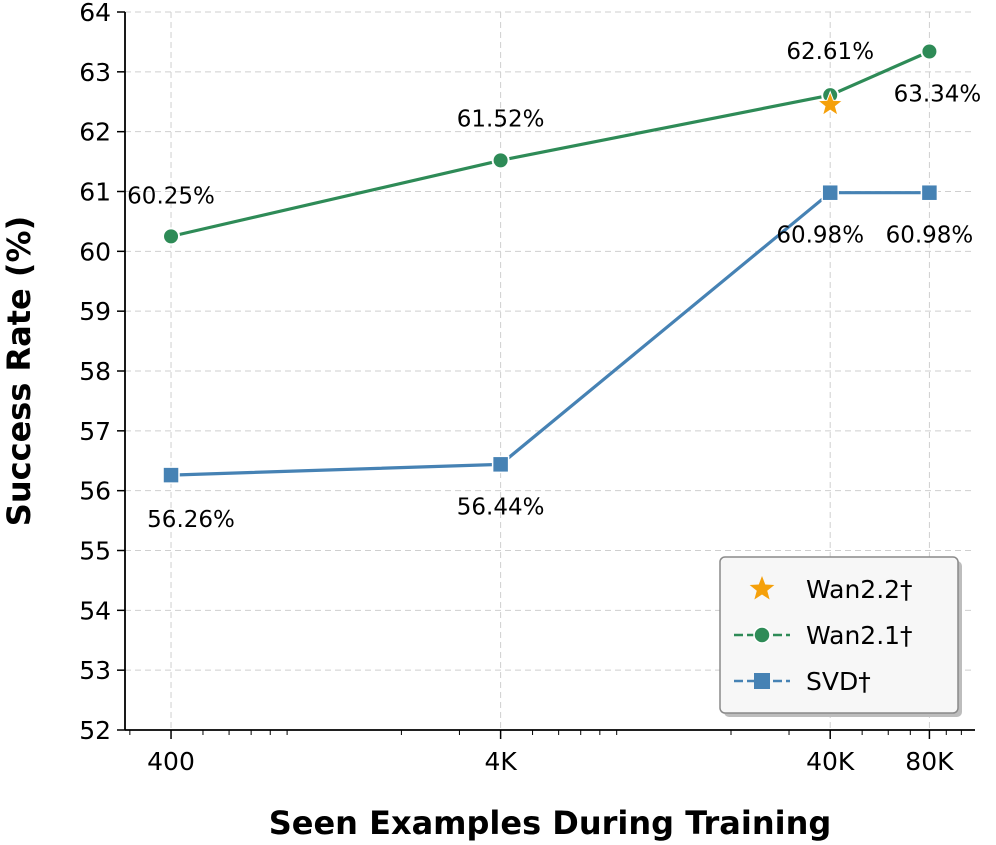 The image size is (996, 845). What do you see at coordinates (830, 761) in the screenshot?
I see `x-tick-label: 40K` at bounding box center [830, 761].